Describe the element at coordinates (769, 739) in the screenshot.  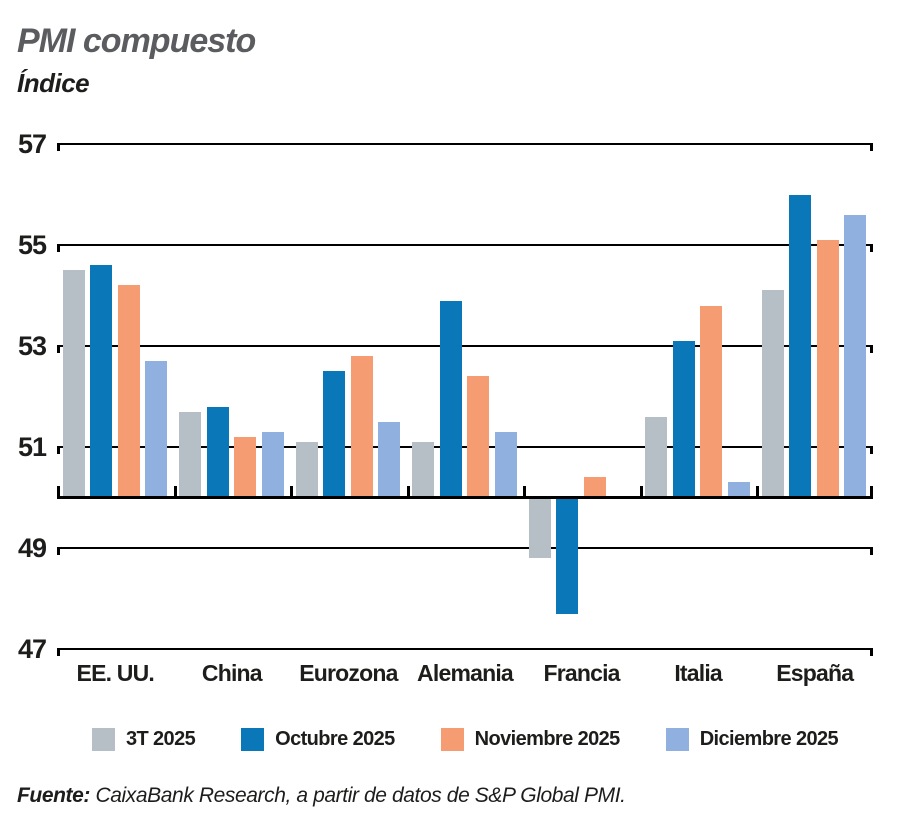
I see `legend-label: Diciembre 2025` at that location.